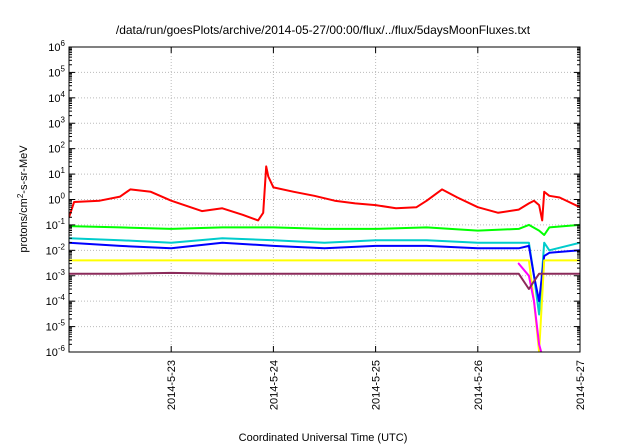 This screenshot has width=640, height=448. Describe the element at coordinates (56, 249) in the screenshot. I see `y-tick-label: 10⁻²` at that location.